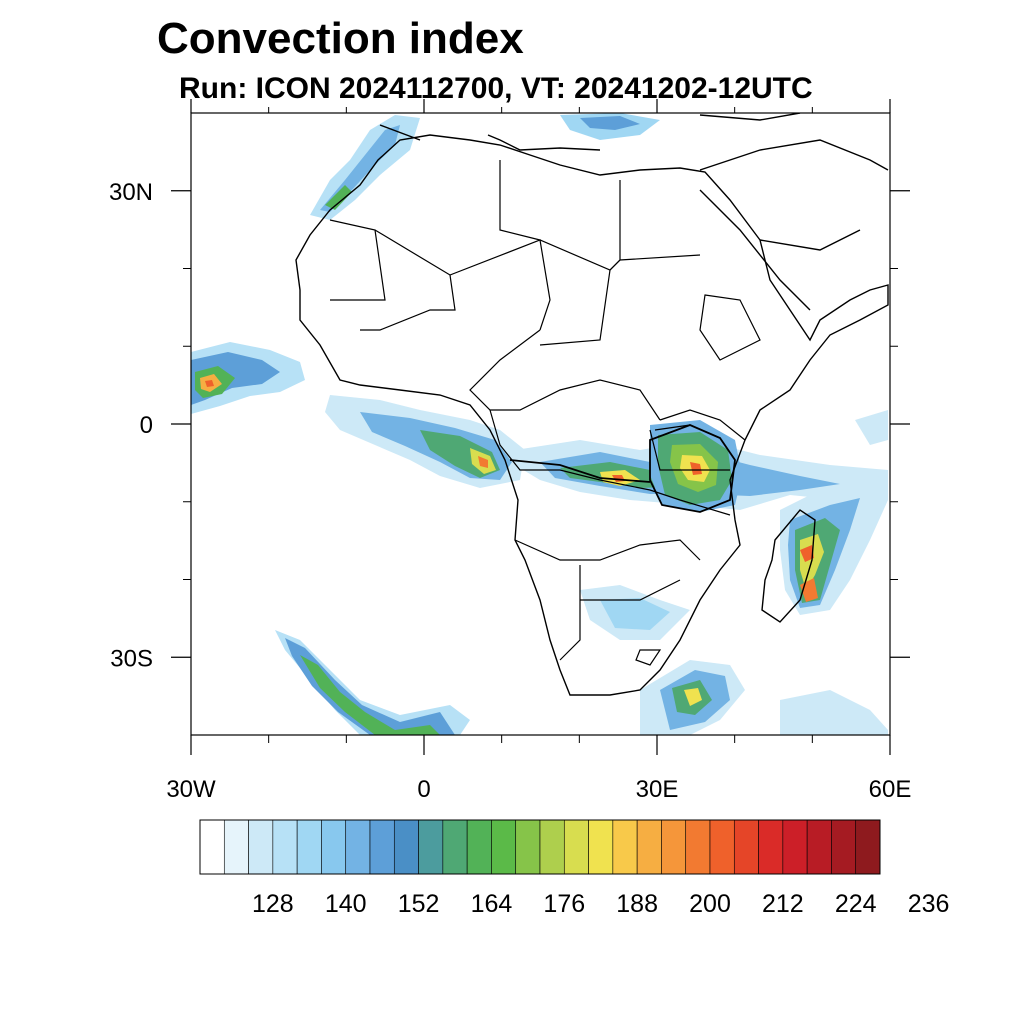 The image size is (1024, 1024). What do you see at coordinates (710, 904) in the screenshot?
I see `colorbar-label: 200` at bounding box center [710, 904].